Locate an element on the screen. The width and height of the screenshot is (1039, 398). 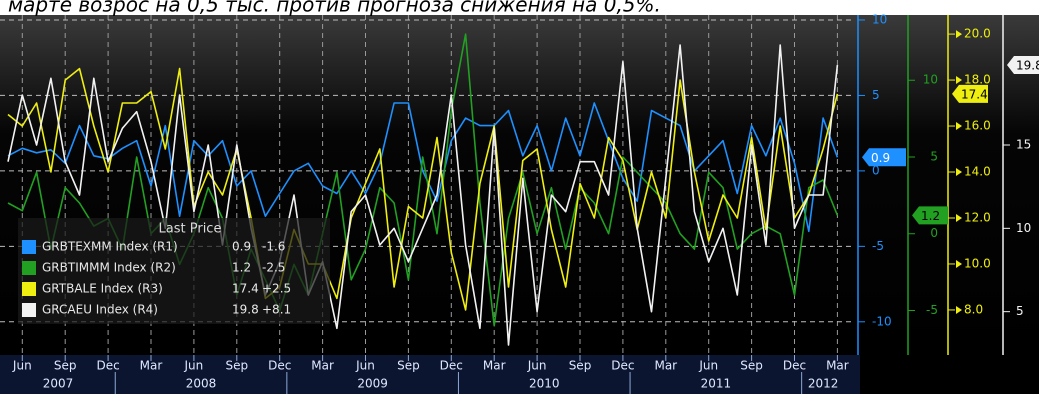
legend-last: 17.4 is located at coordinates (245, 289).